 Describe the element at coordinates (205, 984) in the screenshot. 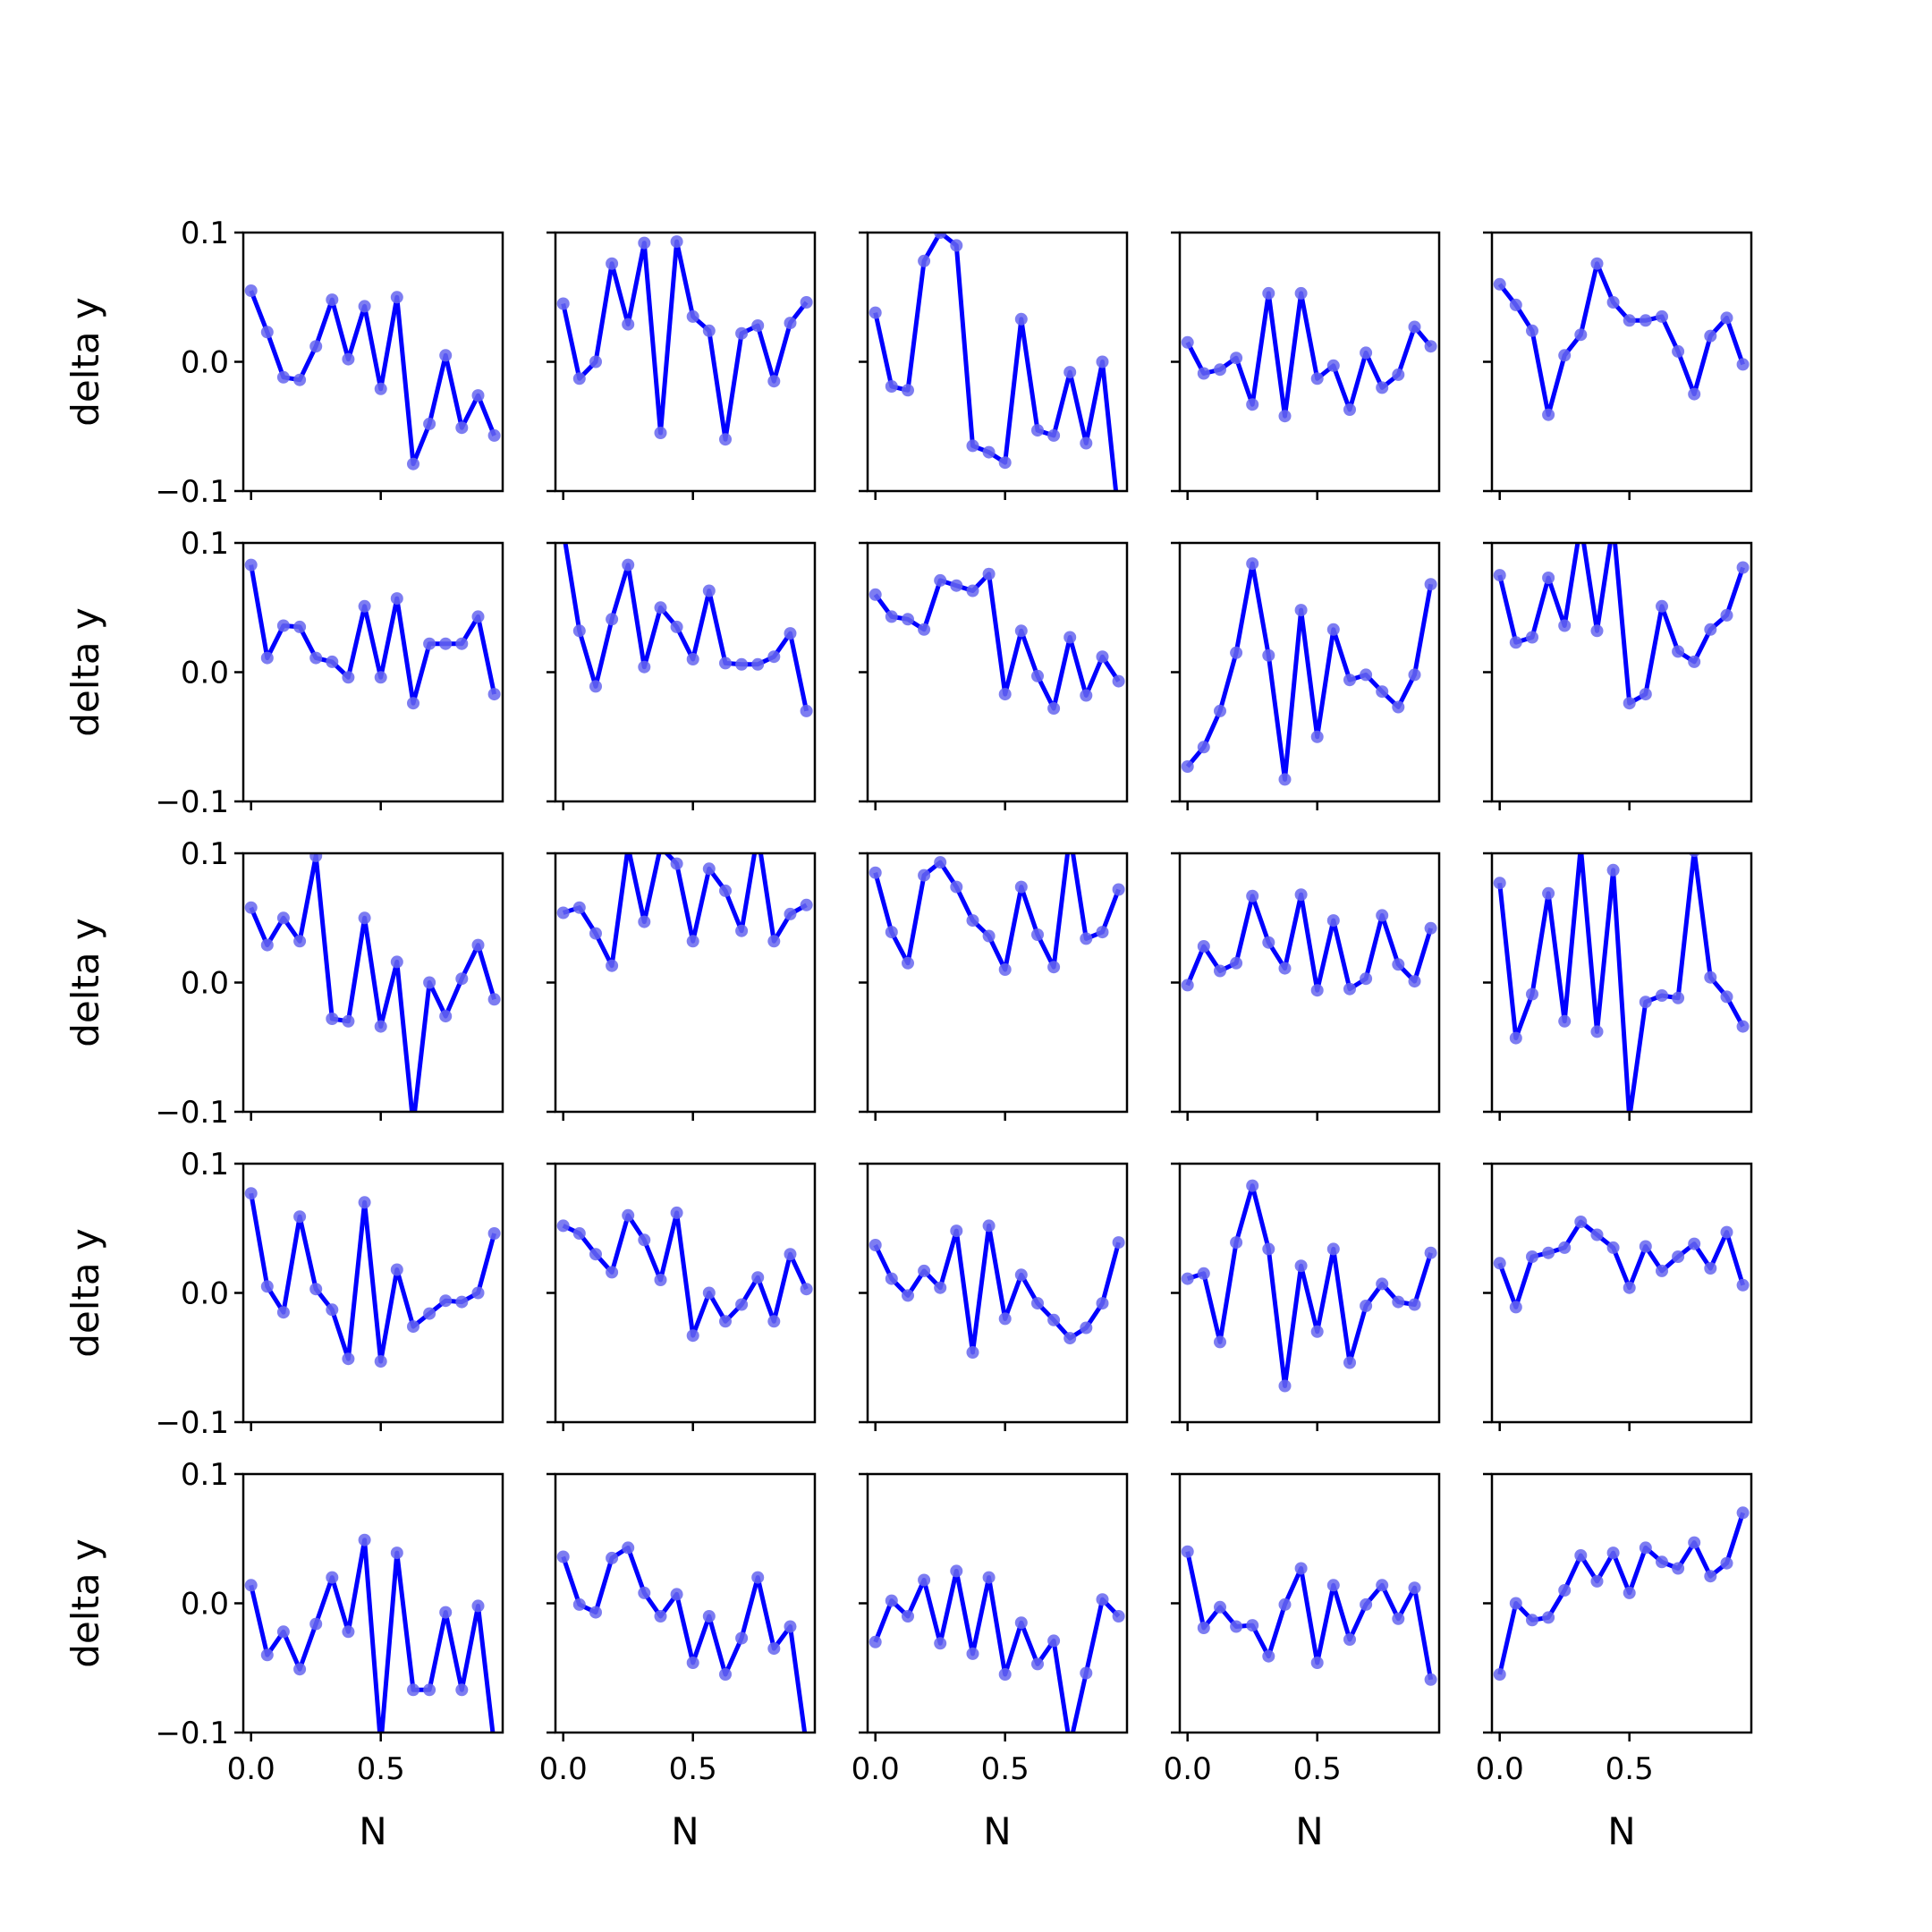

I see `y-tick-label: 0.0` at that location.